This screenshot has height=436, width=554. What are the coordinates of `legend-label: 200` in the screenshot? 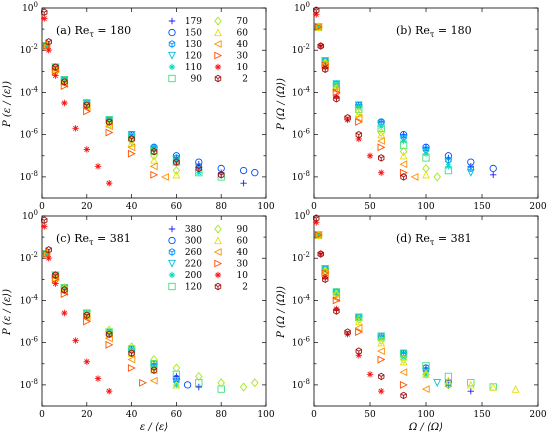 It's located at (193, 276).